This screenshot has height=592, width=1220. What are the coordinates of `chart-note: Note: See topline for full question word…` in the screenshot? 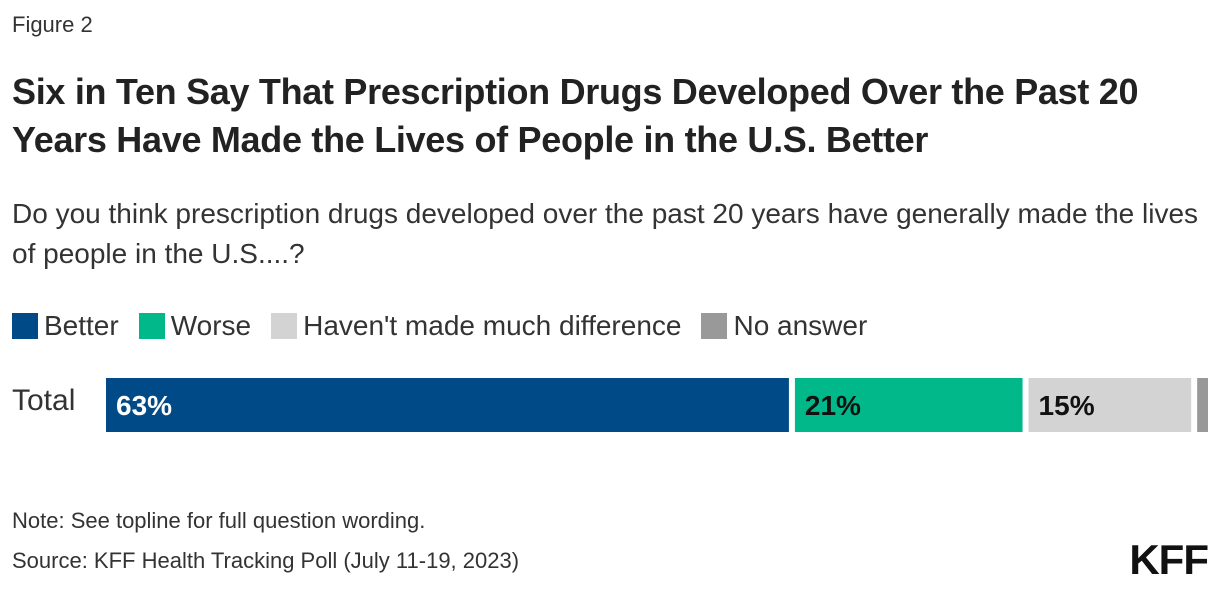 It's located at (219, 520).